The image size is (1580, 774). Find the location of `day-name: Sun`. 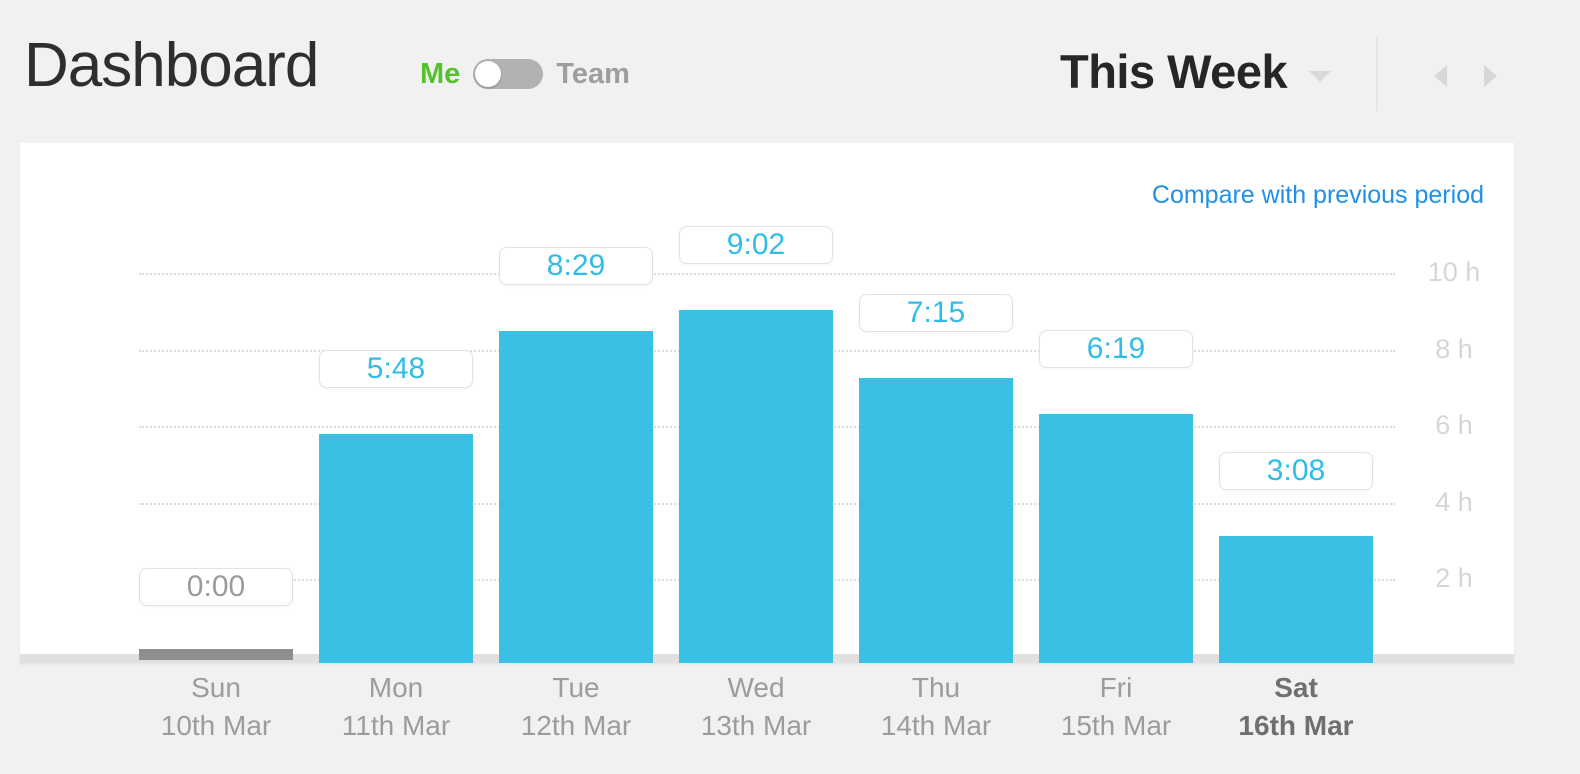

day-name: Sun is located at coordinates (216, 687).